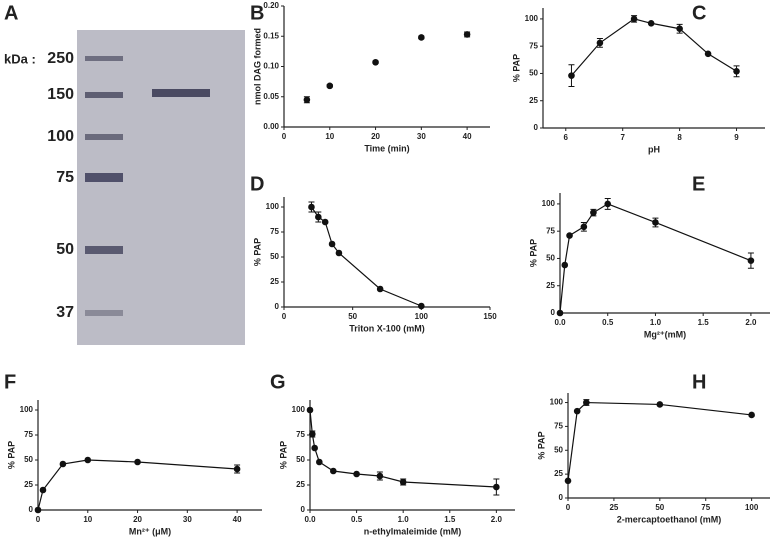 The height and width of the screenshot is (540, 778). What do you see at coordinates (271, 96) in the screenshot?
I see `y-tick-label: 0.05` at bounding box center [271, 96].